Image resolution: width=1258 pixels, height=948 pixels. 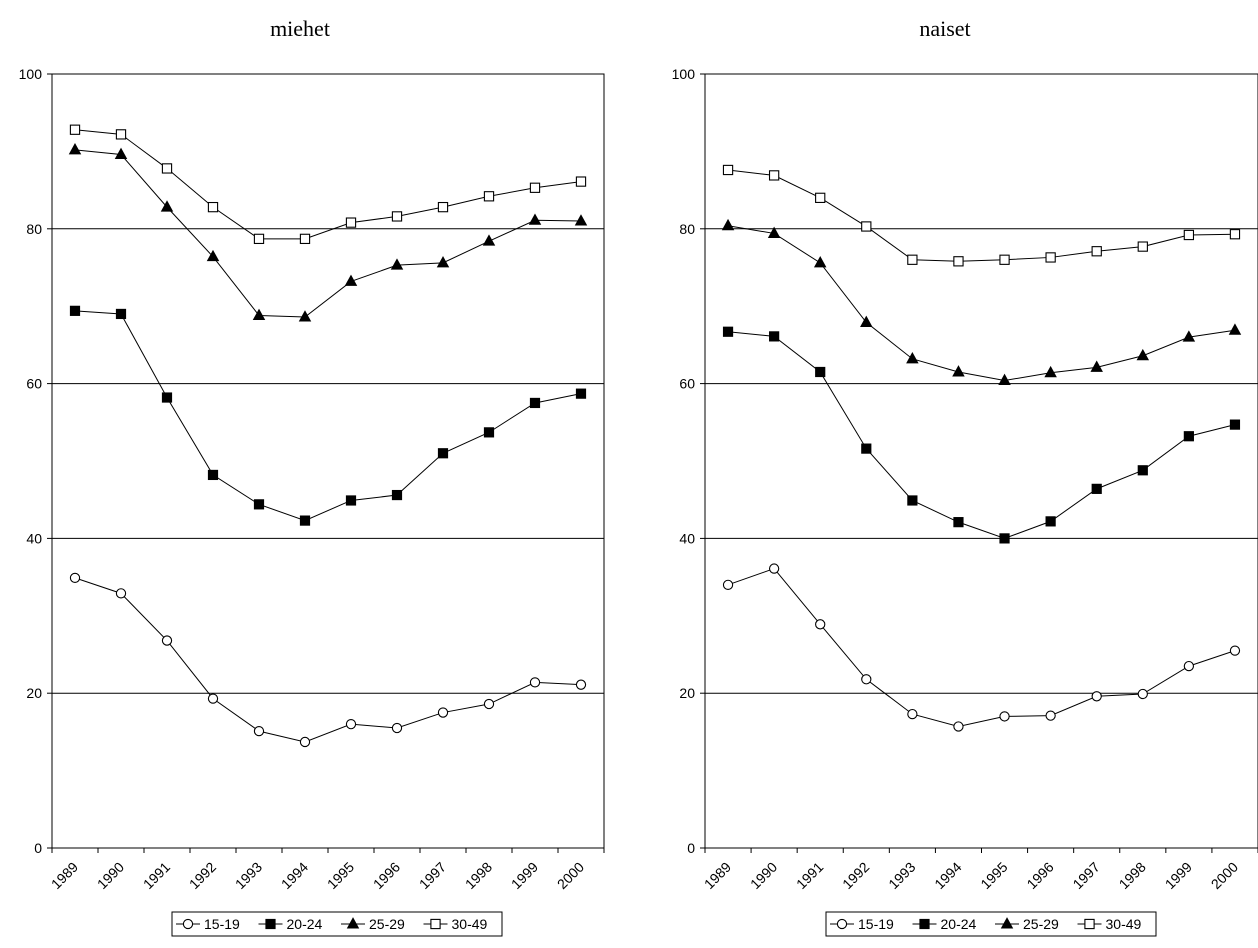 What do you see at coordinates (156, 875) in the screenshot?
I see `x-tick-label: 1991` at bounding box center [156, 875].